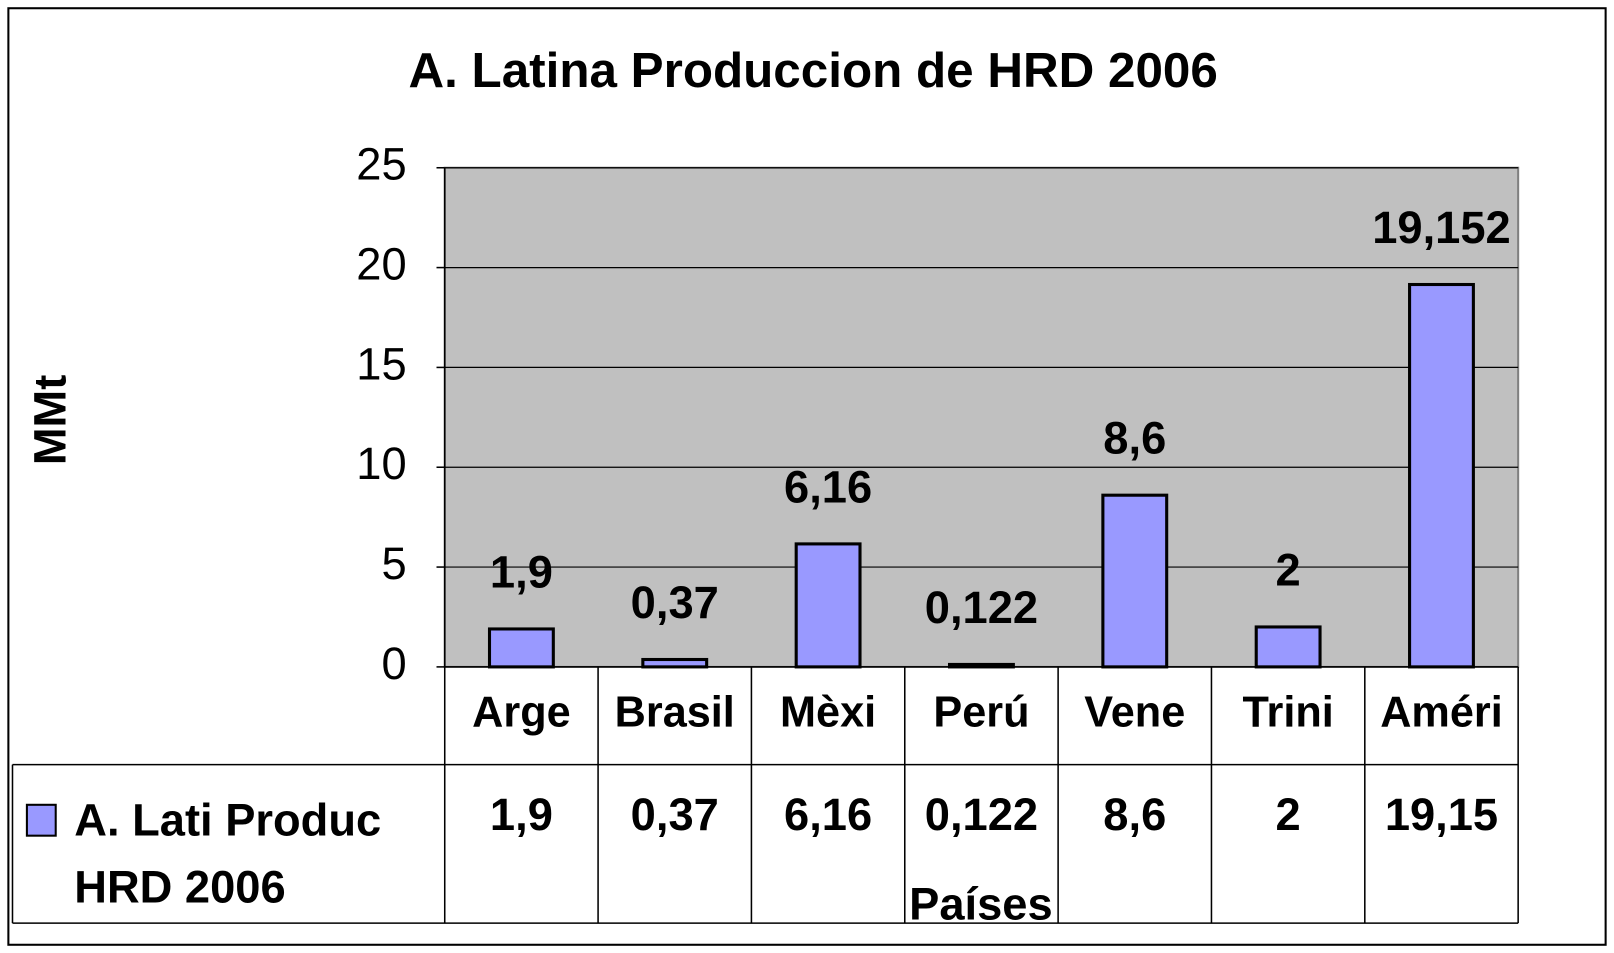 The image size is (1614, 953). What do you see at coordinates (828, 486) in the screenshot?
I see `data-label: 6,16` at bounding box center [828, 486].